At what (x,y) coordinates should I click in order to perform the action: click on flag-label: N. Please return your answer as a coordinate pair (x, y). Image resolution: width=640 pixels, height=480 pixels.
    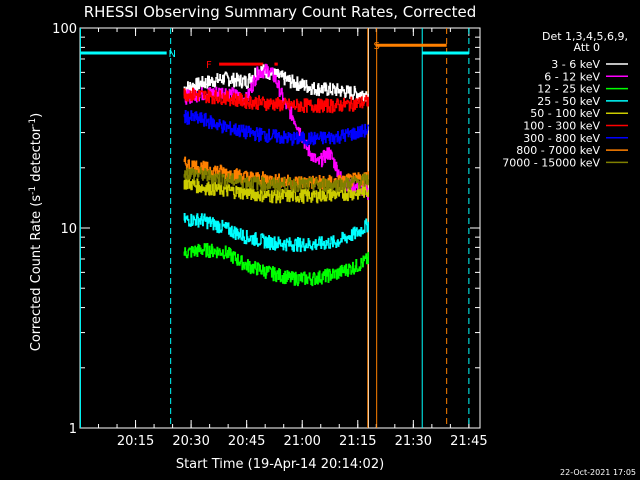
    Looking at the image, I should click on (171, 54).